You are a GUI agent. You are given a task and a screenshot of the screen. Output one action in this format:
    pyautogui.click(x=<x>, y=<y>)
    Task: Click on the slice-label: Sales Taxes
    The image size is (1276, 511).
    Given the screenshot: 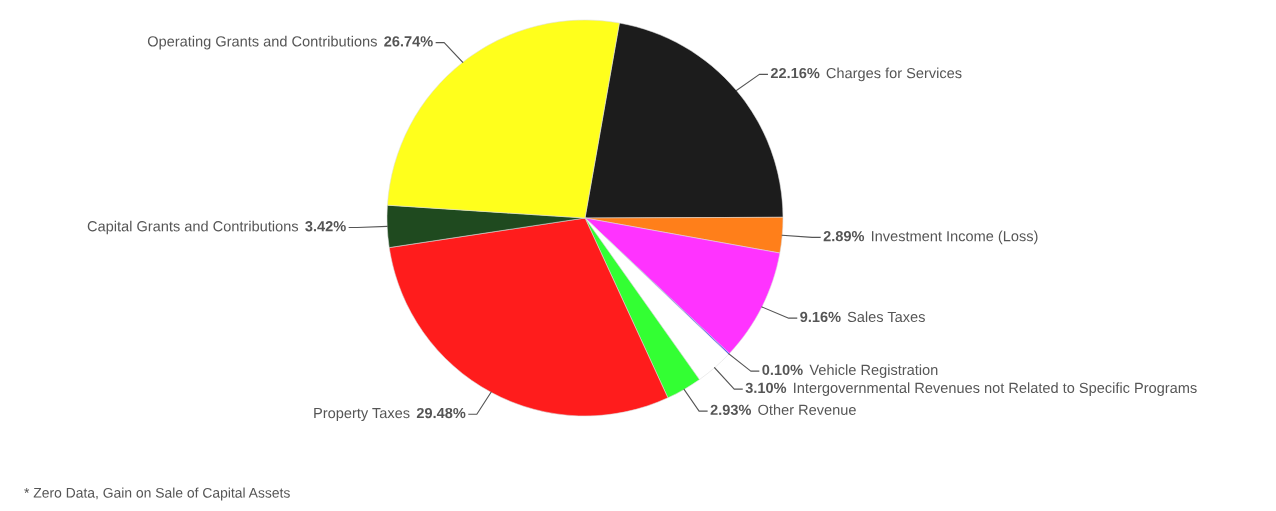 What is the action you would take?
    pyautogui.click(x=886, y=317)
    